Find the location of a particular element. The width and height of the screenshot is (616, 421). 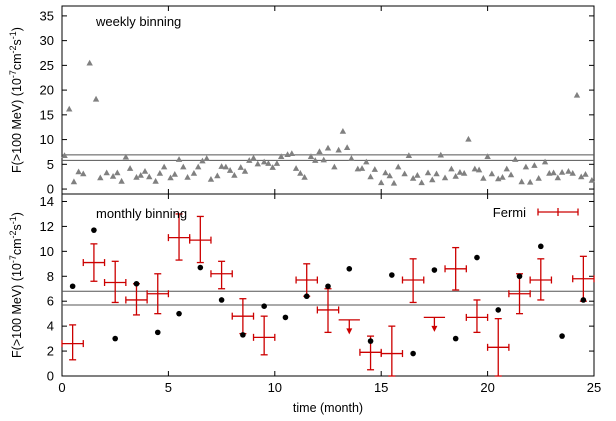

weekly-y-tick-label: 5 is located at coordinates (50, 164).